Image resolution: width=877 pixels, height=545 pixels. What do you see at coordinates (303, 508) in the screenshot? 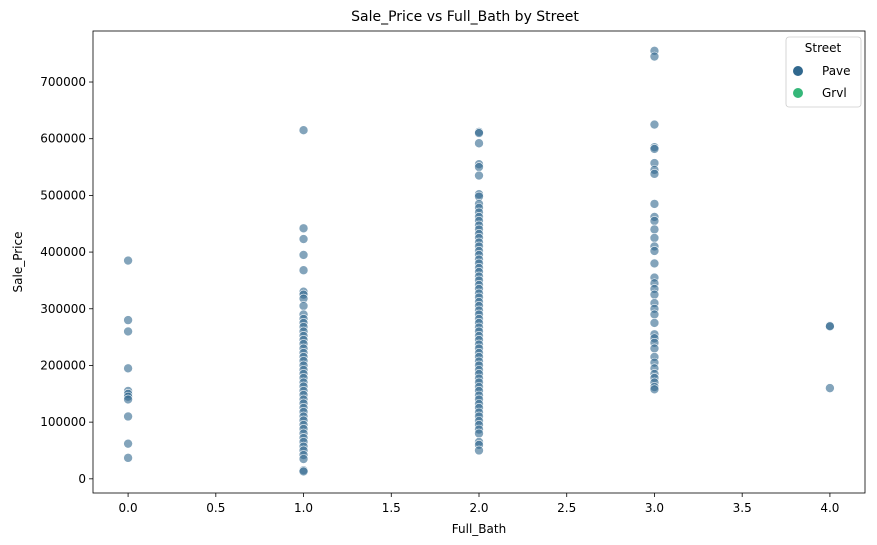
I see `x-tick-label: 1.0` at bounding box center [303, 508].